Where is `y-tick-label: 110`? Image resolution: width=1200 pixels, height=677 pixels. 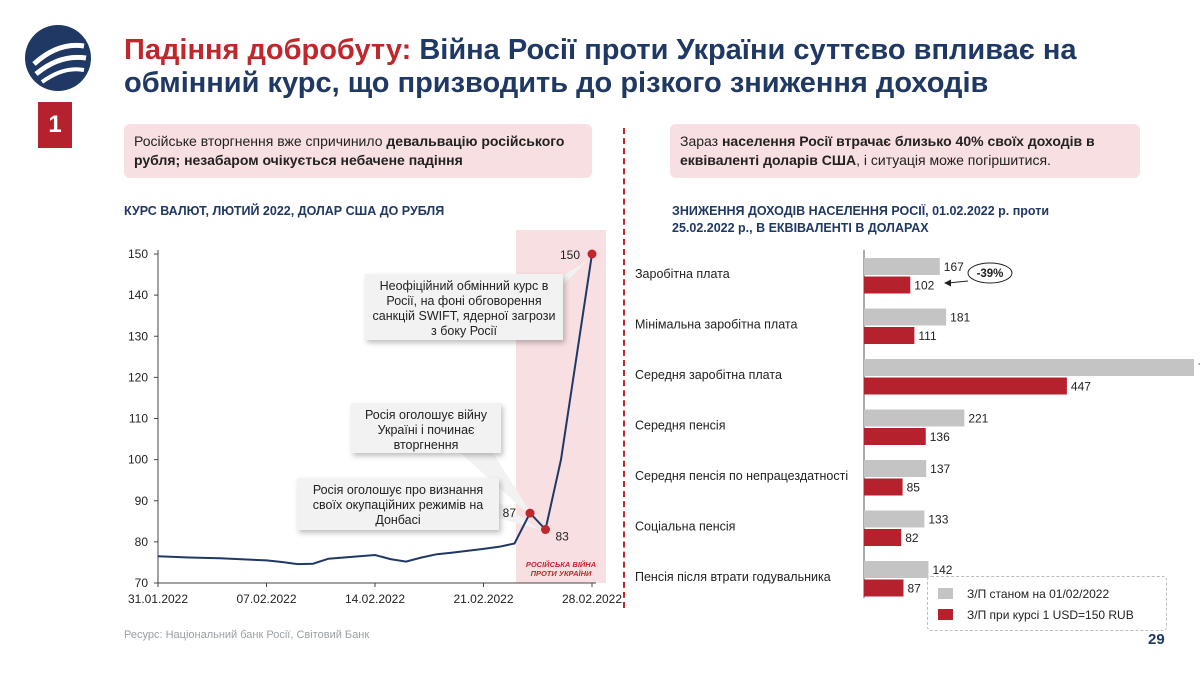
y-tick-label: 110 is located at coordinates (138, 419).